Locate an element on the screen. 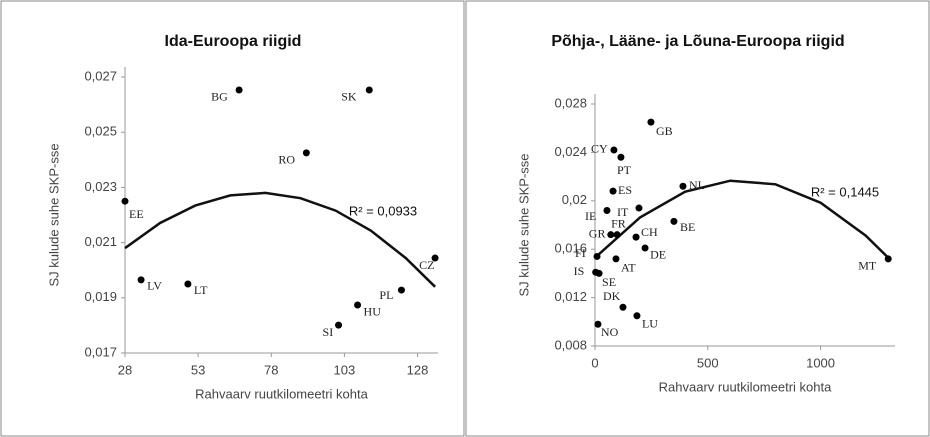 The width and height of the screenshot is (930, 437). r-squared: R² = 0,0933 is located at coordinates (383, 210).